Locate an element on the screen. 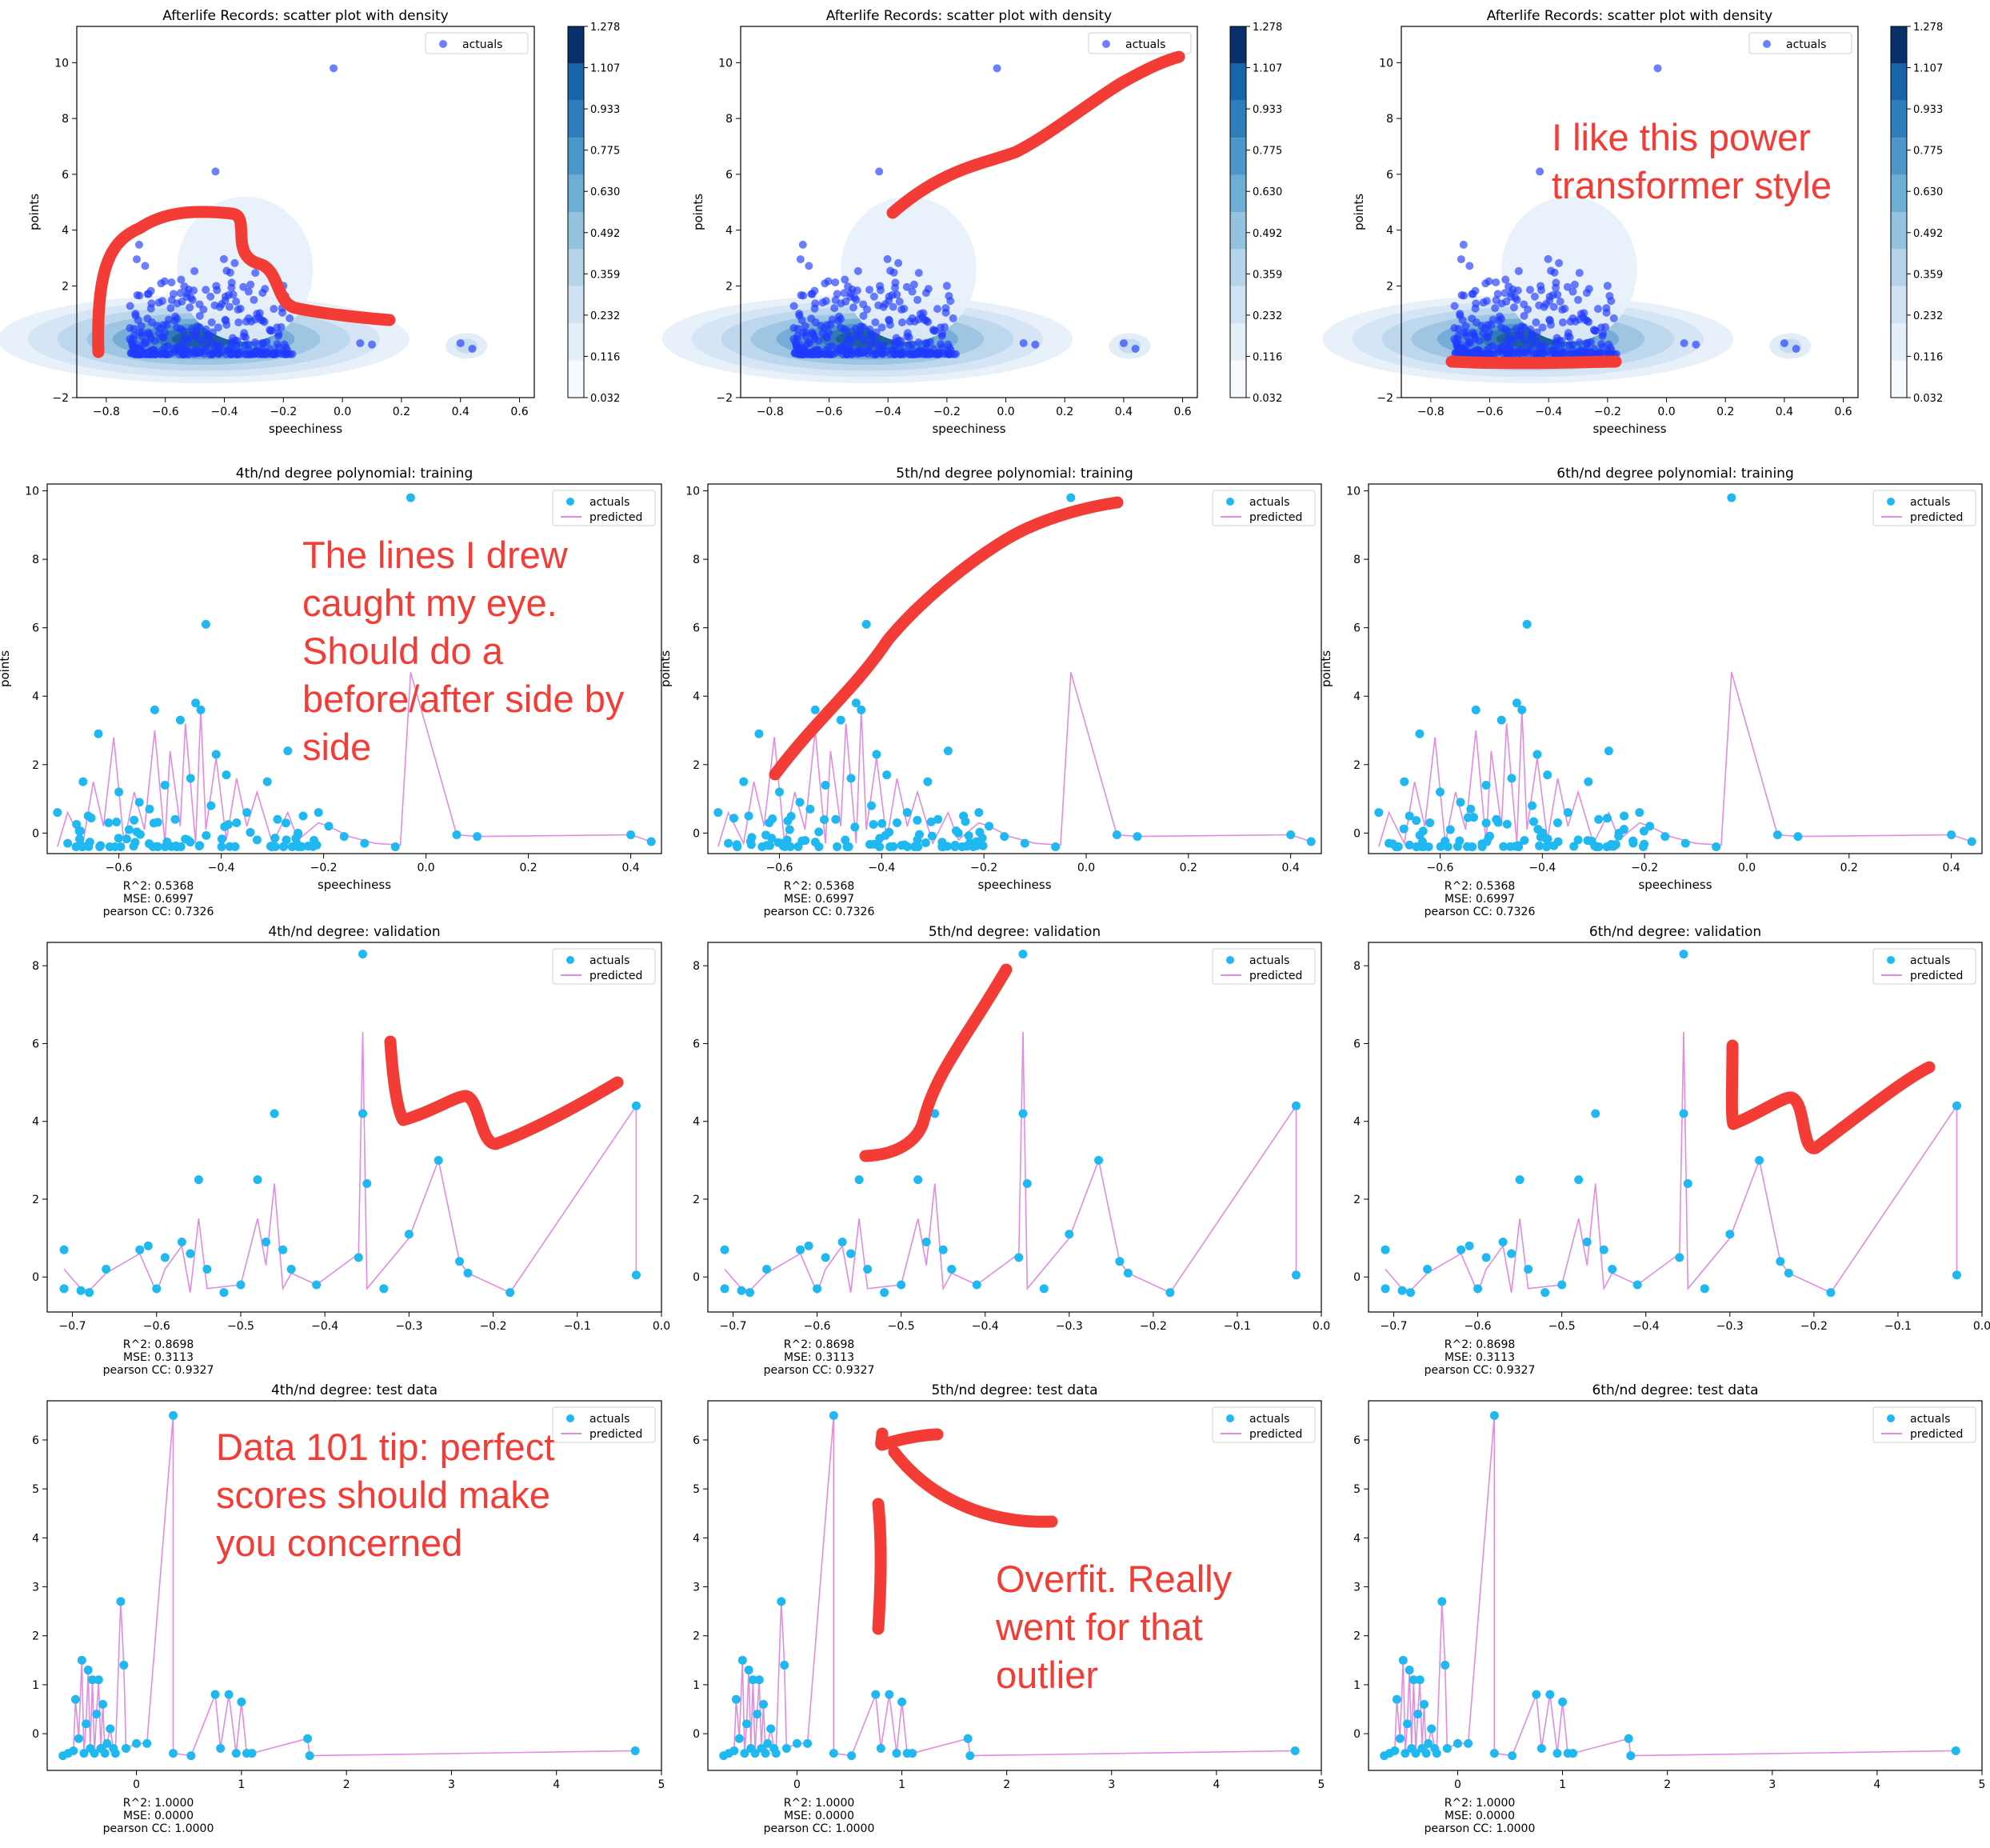  fit-statistic: MSE: 0.0000 is located at coordinates (819, 1816).